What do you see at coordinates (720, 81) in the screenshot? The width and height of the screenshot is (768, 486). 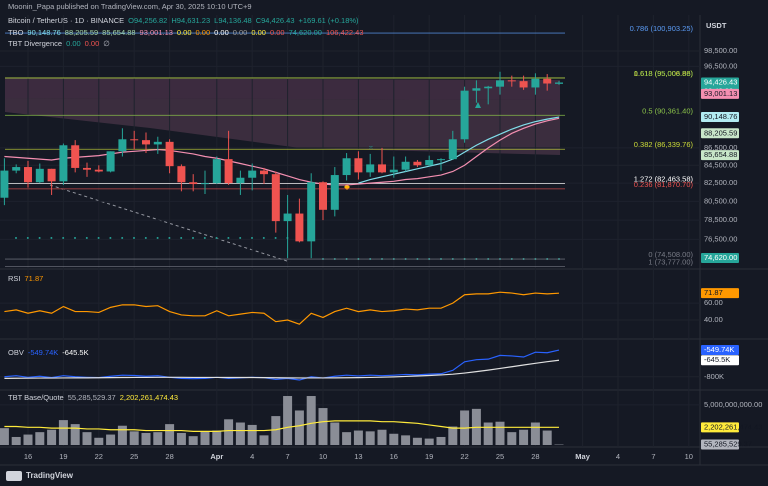 I see `price-badge-label: 94,426.43` at bounding box center [720, 81].